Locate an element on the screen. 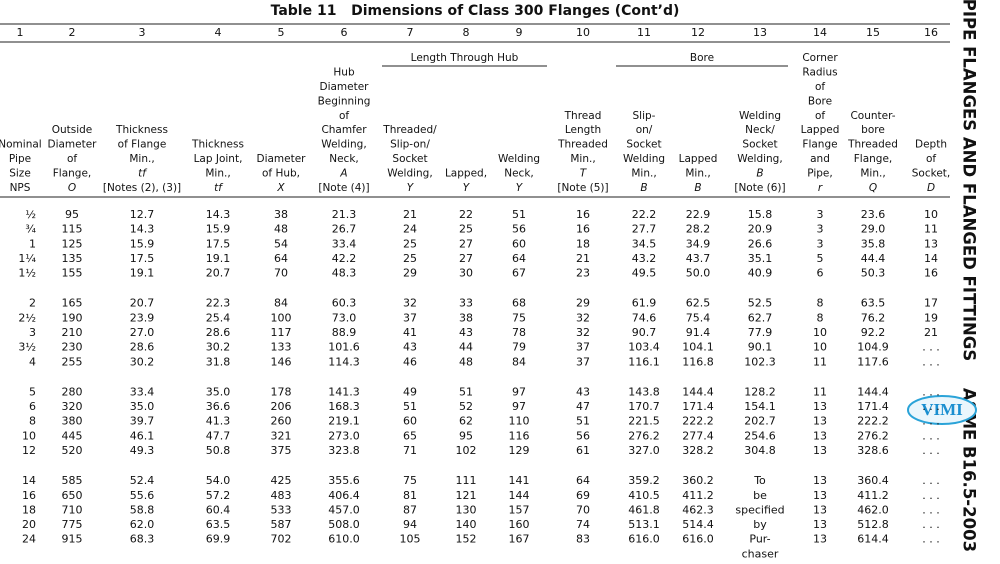 This screenshot has height=564, width=1000. column-header: Beginning is located at coordinates (344, 101).